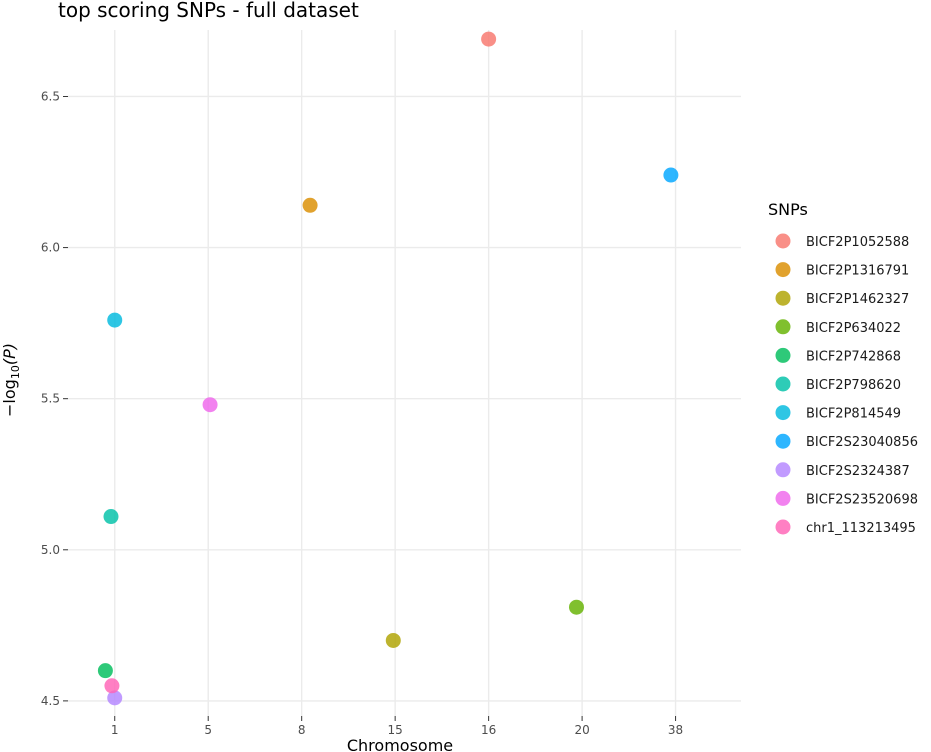 Image resolution: width=931 pixels, height=752 pixels. I want to click on x-tick-label: 20, so click(581, 730).